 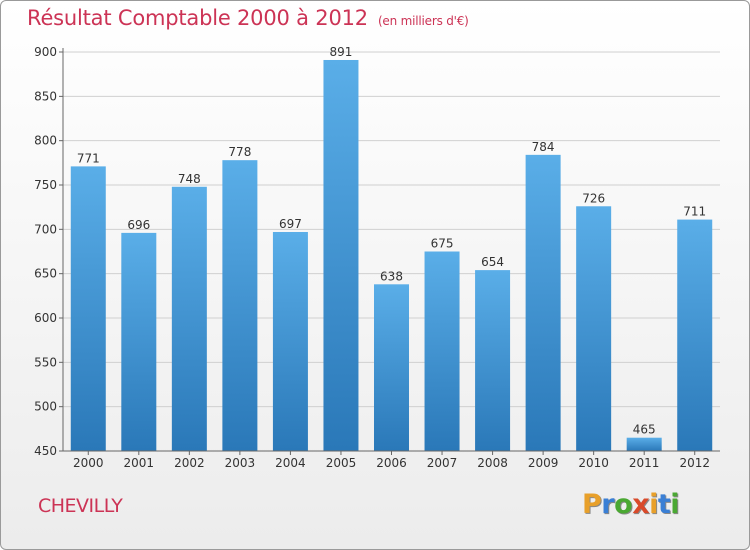 What do you see at coordinates (694, 463) in the screenshot?
I see `x-tick-label: 2012` at bounding box center [694, 463].